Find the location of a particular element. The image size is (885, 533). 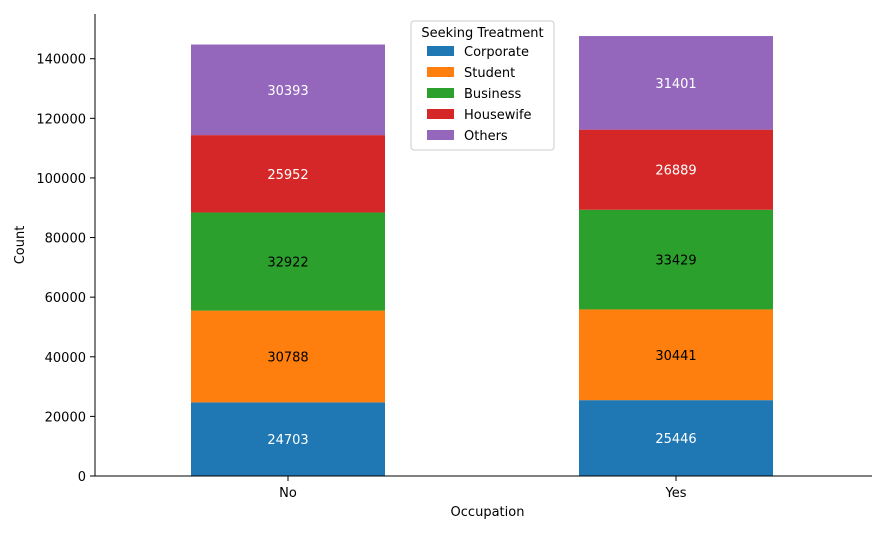

bar-business-no is located at coordinates (288, 261).